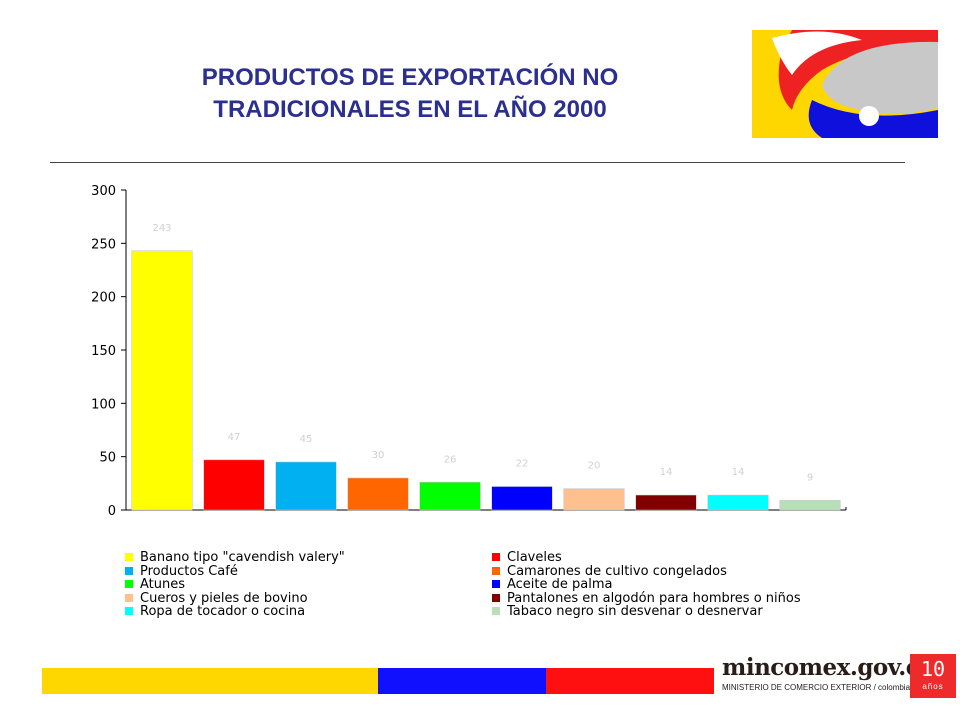  What do you see at coordinates (522, 464) in the screenshot?
I see `bar-value-label-6: 22` at bounding box center [522, 464].